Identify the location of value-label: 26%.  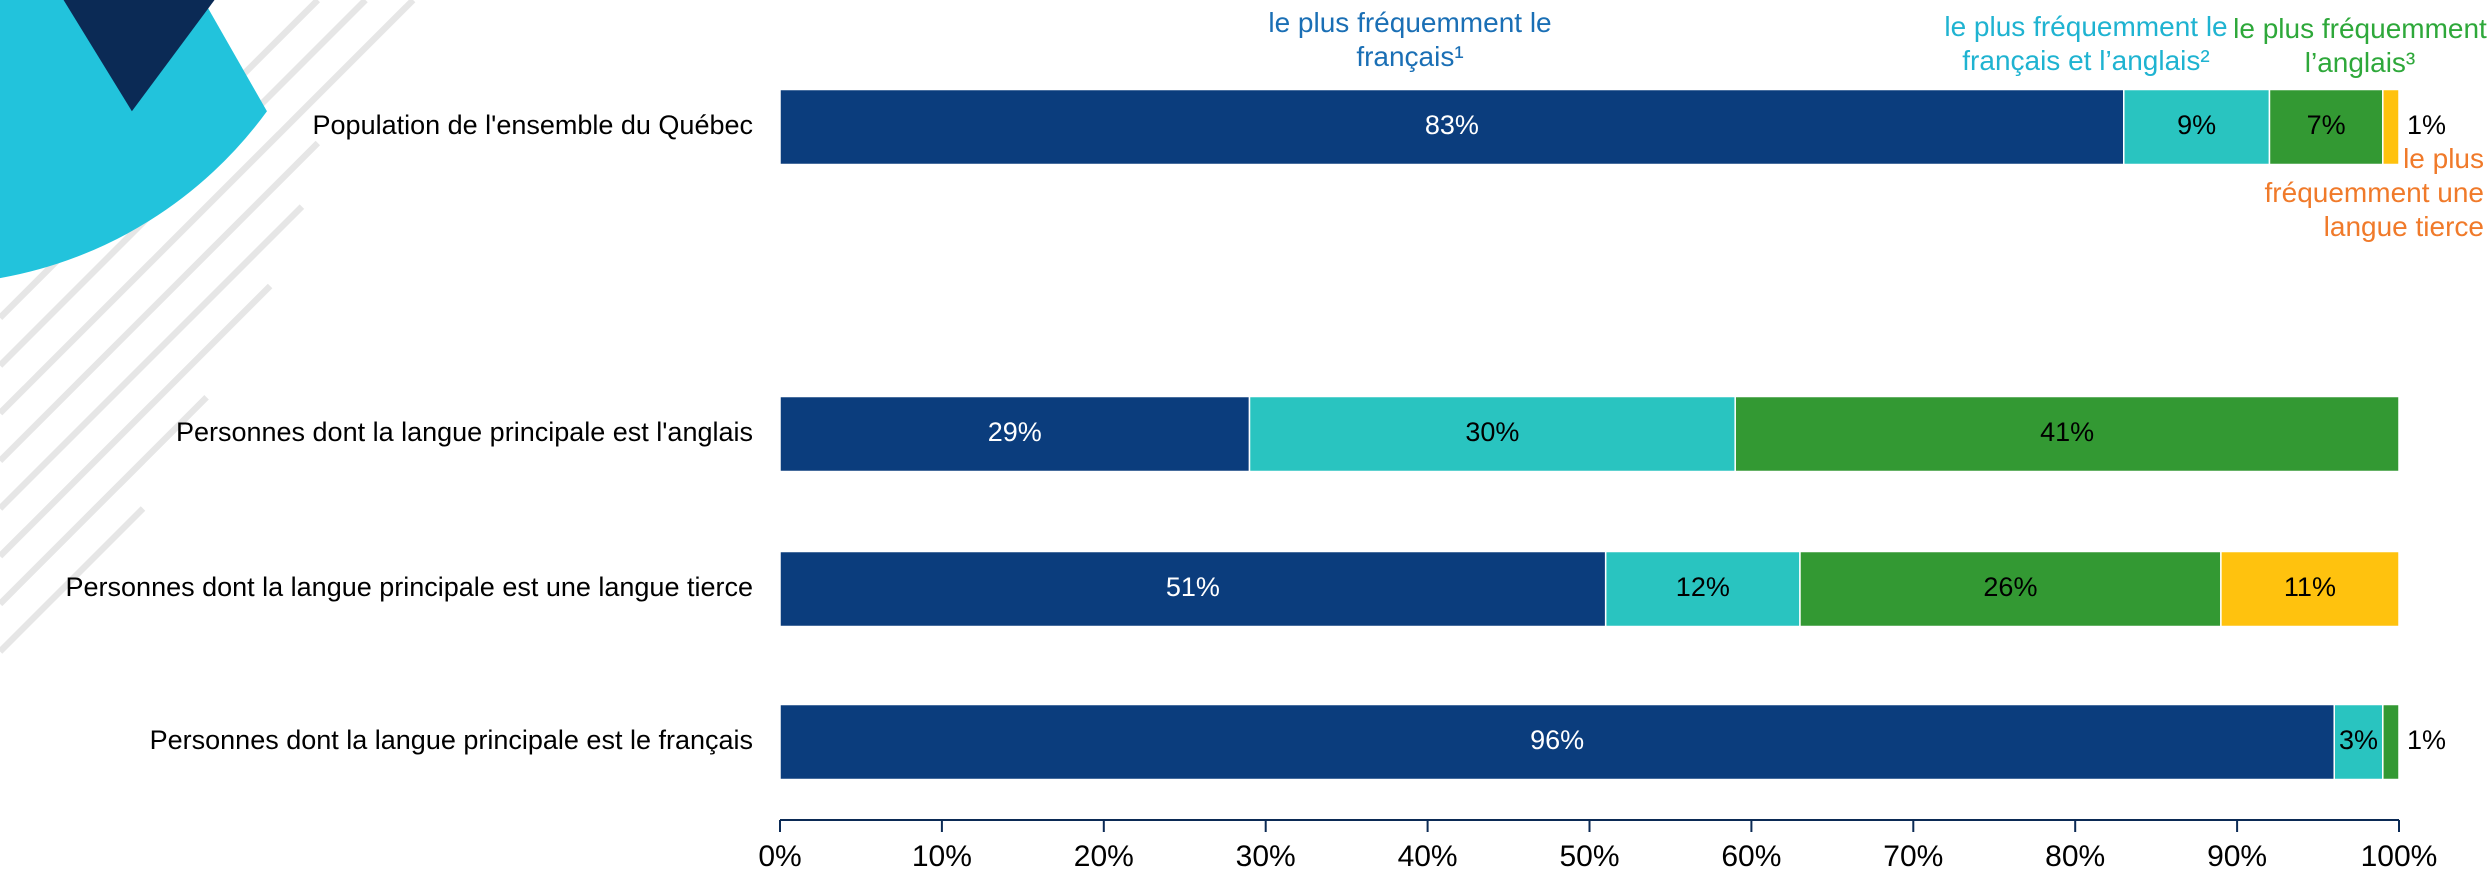
(2010, 587).